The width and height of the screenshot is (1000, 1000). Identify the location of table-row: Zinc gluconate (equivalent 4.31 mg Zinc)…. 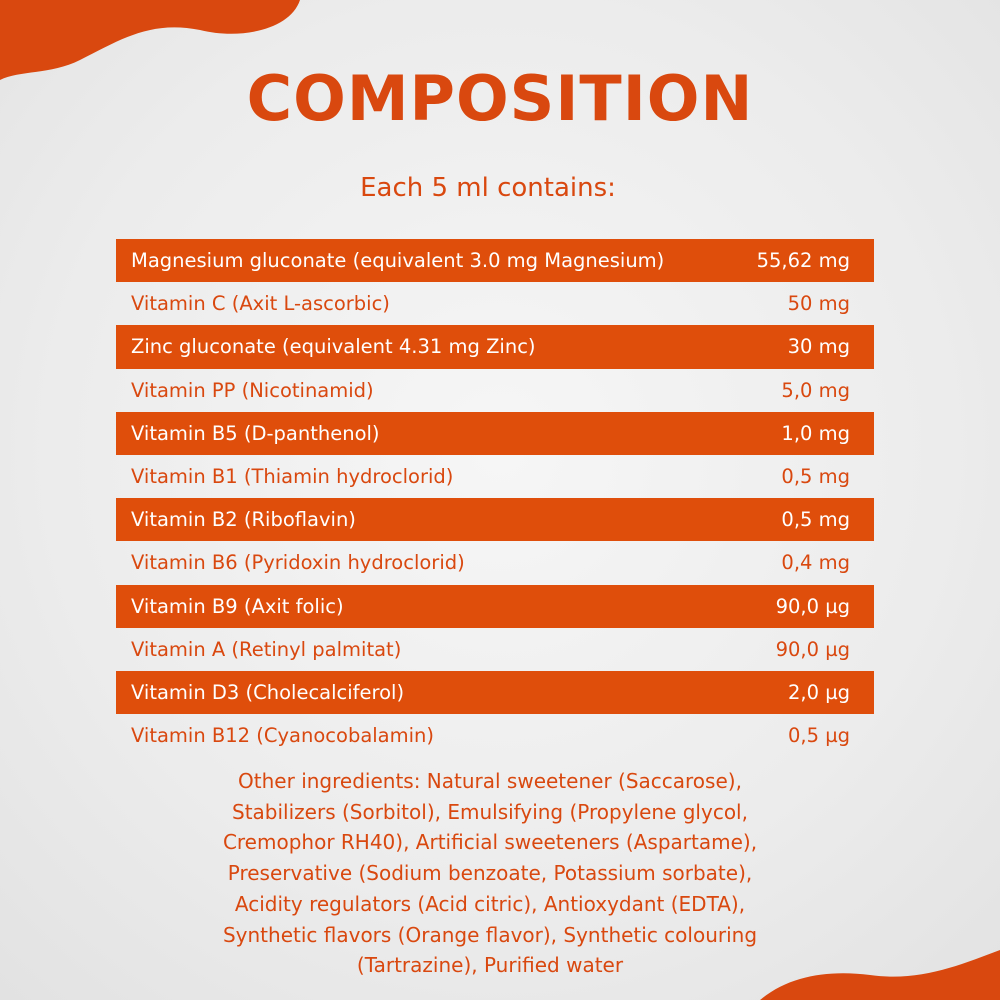
(495, 347).